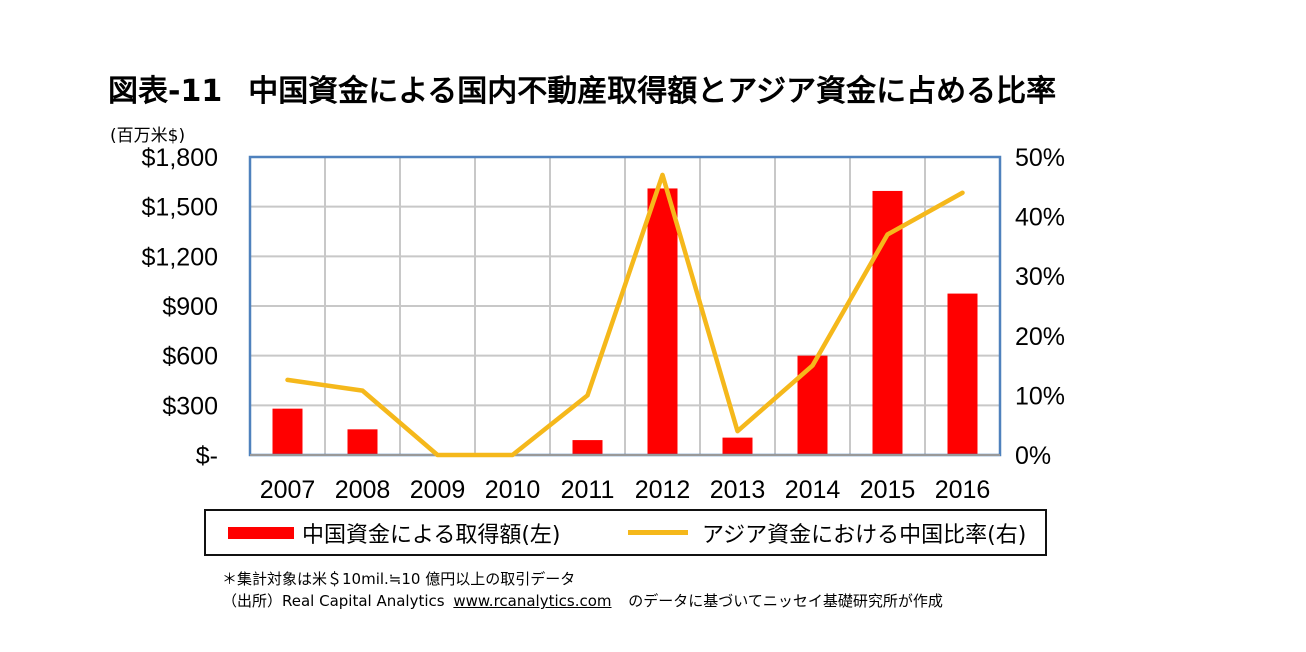  What do you see at coordinates (864, 535) in the screenshot?
I see `legend-line-label: アジア資金における中国比率(右)` at bounding box center [864, 535].